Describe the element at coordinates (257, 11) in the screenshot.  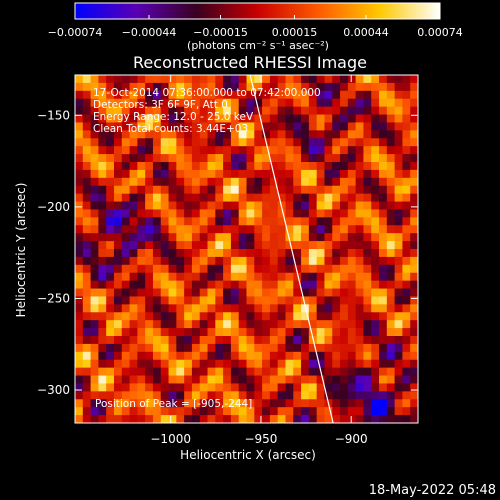
I see `colorbar-frame` at that location.